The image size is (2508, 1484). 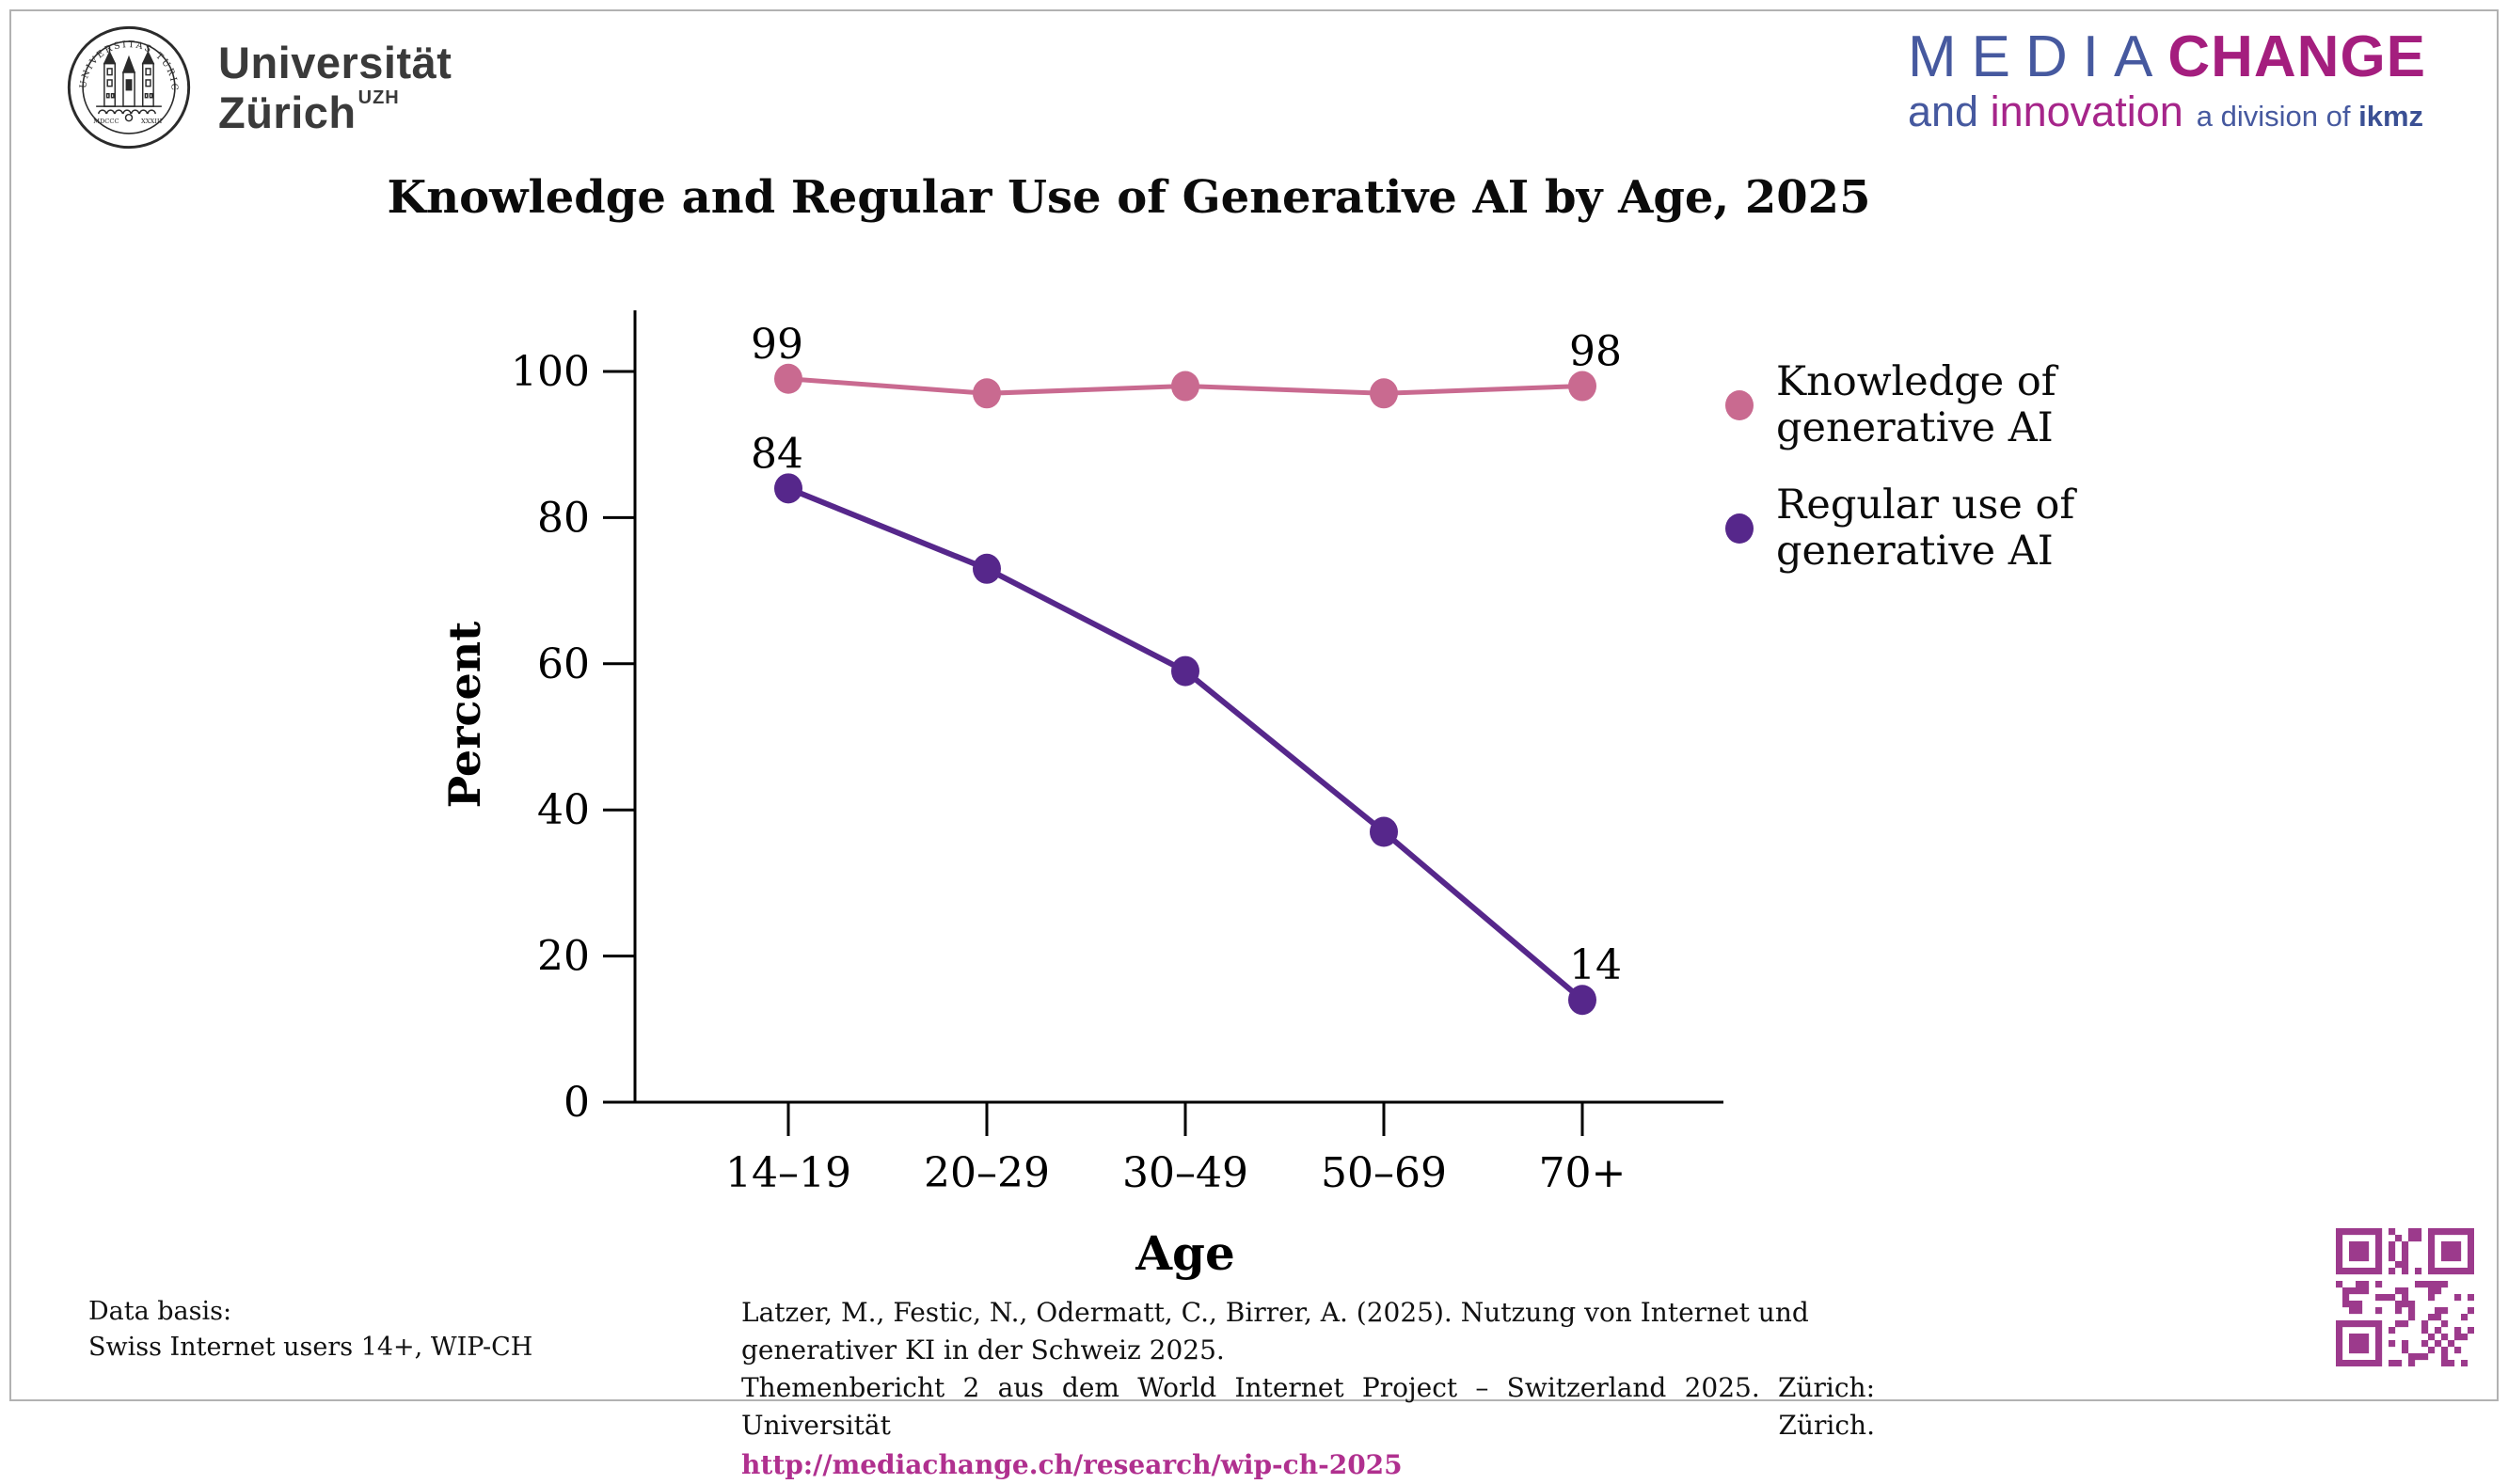 I want to click on x-axis-title: Age, so click(x=1185, y=1253).